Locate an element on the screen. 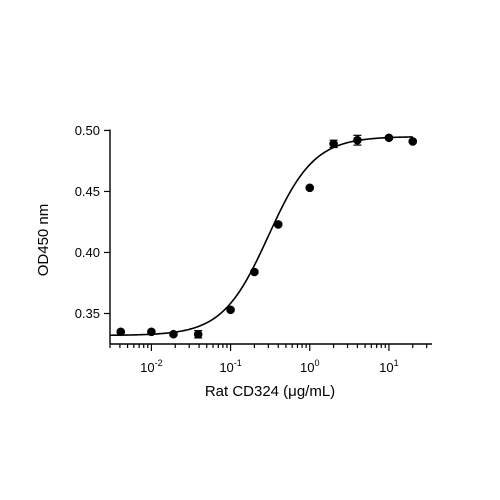 The height and width of the screenshot is (500, 500). x-axis-ticks: 10⁻² 10⁻¹ 10⁰ 10¹ is located at coordinates (268, 359).